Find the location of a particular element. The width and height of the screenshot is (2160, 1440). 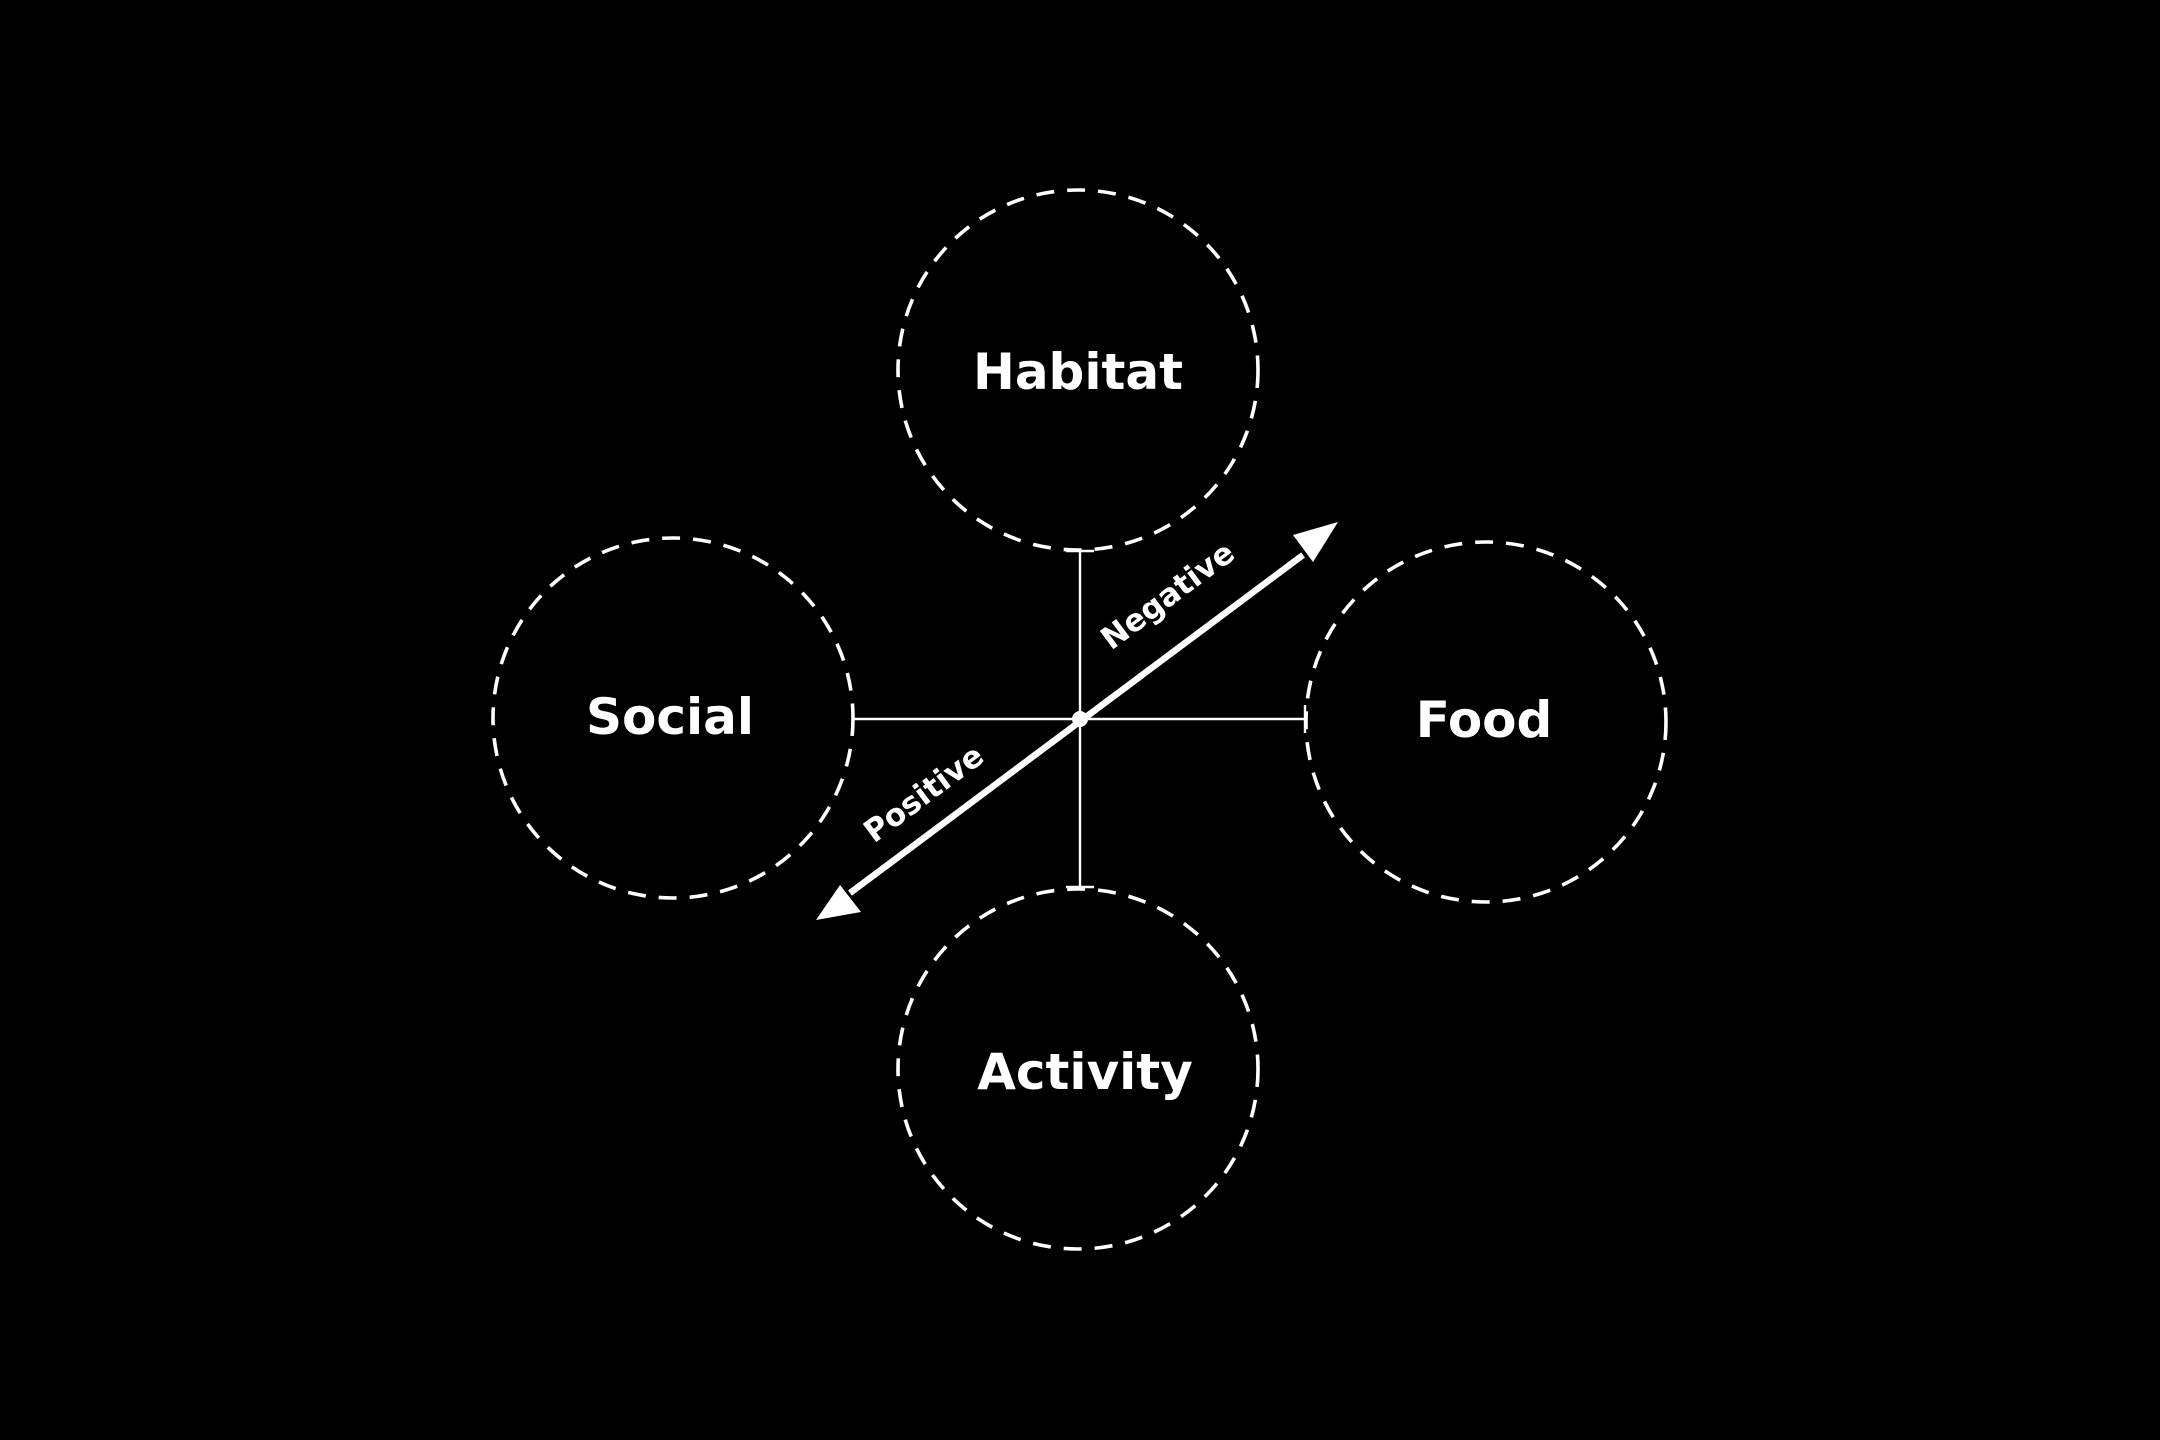

habitat-label: Habitat is located at coordinates (1078, 372).